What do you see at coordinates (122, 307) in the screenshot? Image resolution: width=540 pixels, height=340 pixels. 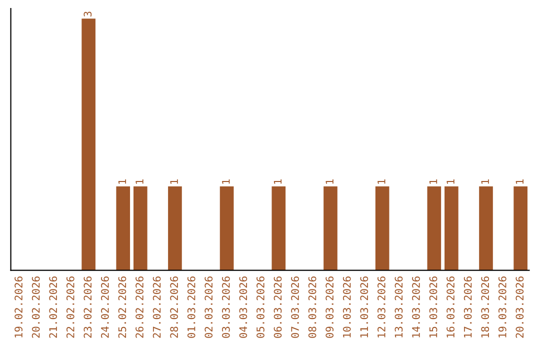 I see `x-tick-label: 25.02.2026` at bounding box center [122, 307].